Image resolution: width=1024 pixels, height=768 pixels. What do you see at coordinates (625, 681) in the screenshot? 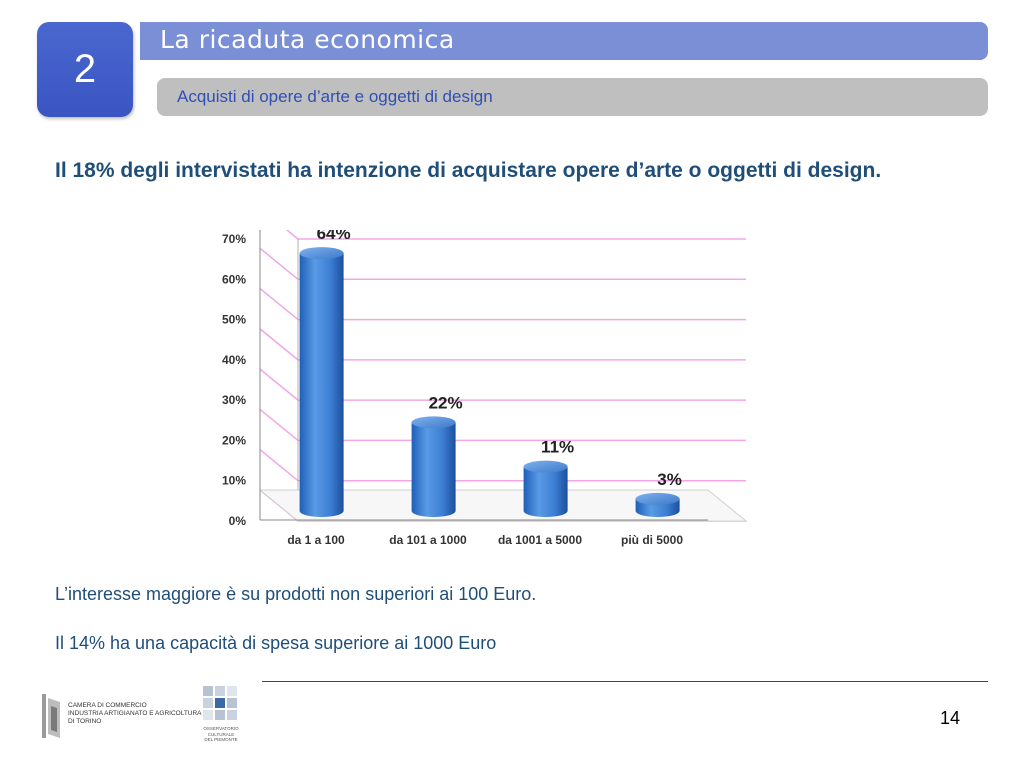
I see `footer-divider` at bounding box center [625, 681].